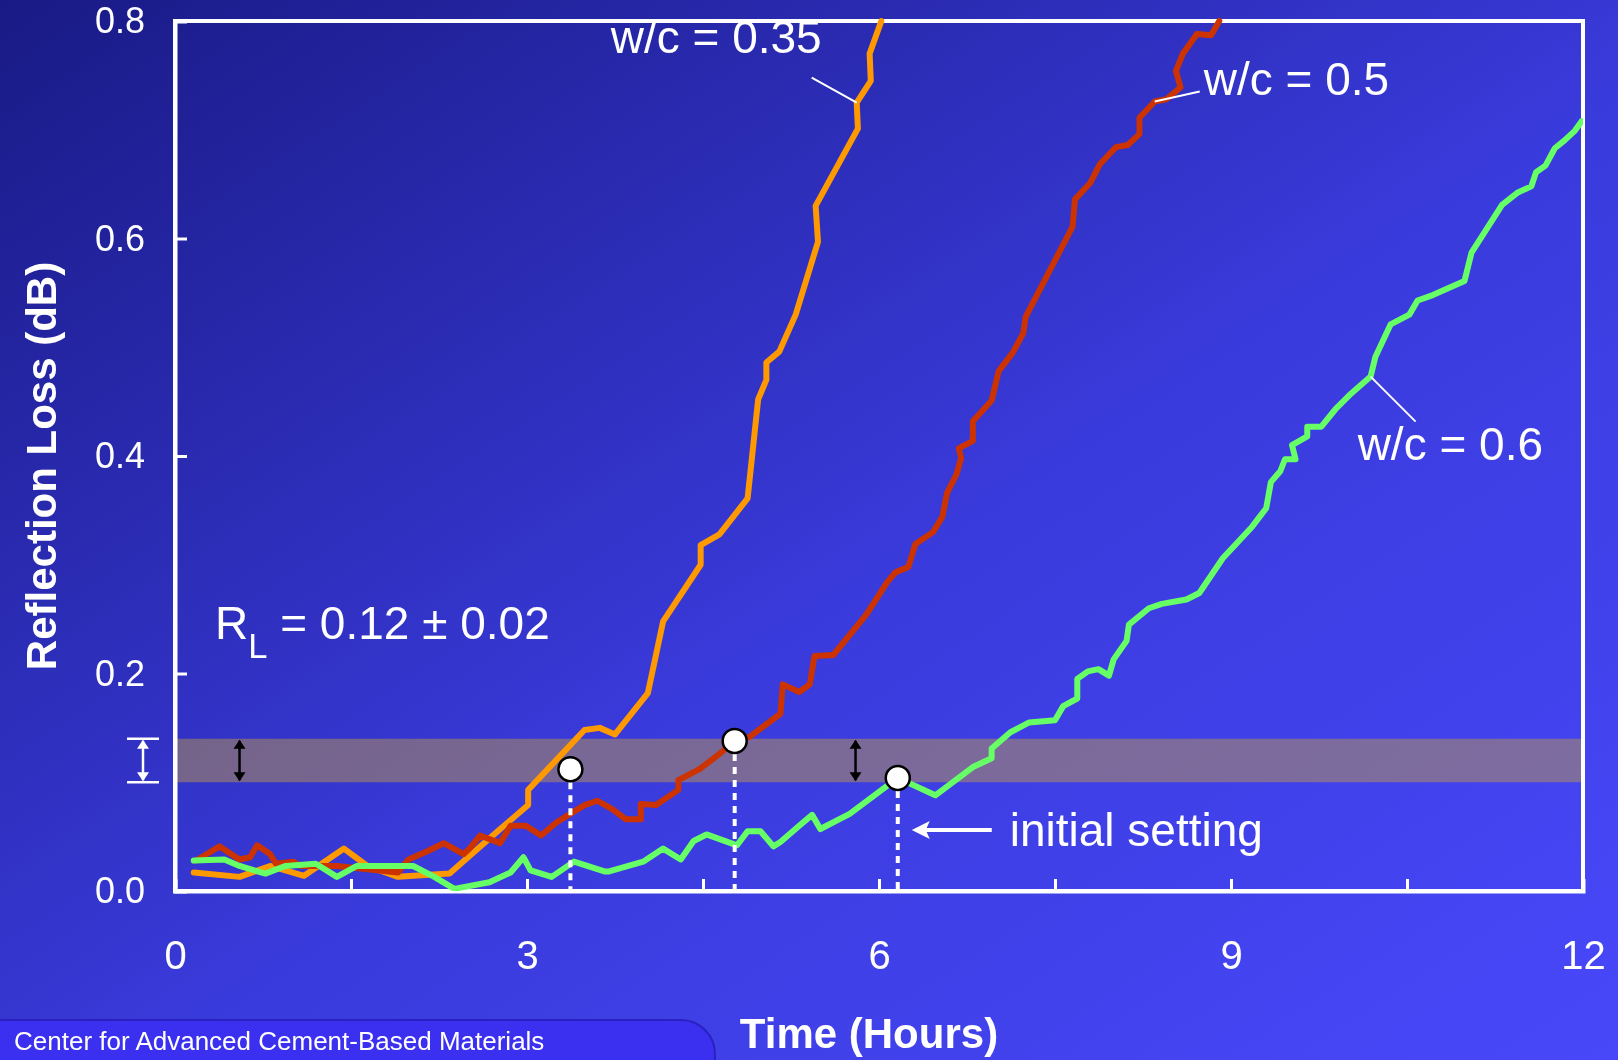 The image size is (1618, 1060). Describe the element at coordinates (382, 630) in the screenshot. I see `band-label: R$_{L}$ = 0.12 ± 0.02` at that location.